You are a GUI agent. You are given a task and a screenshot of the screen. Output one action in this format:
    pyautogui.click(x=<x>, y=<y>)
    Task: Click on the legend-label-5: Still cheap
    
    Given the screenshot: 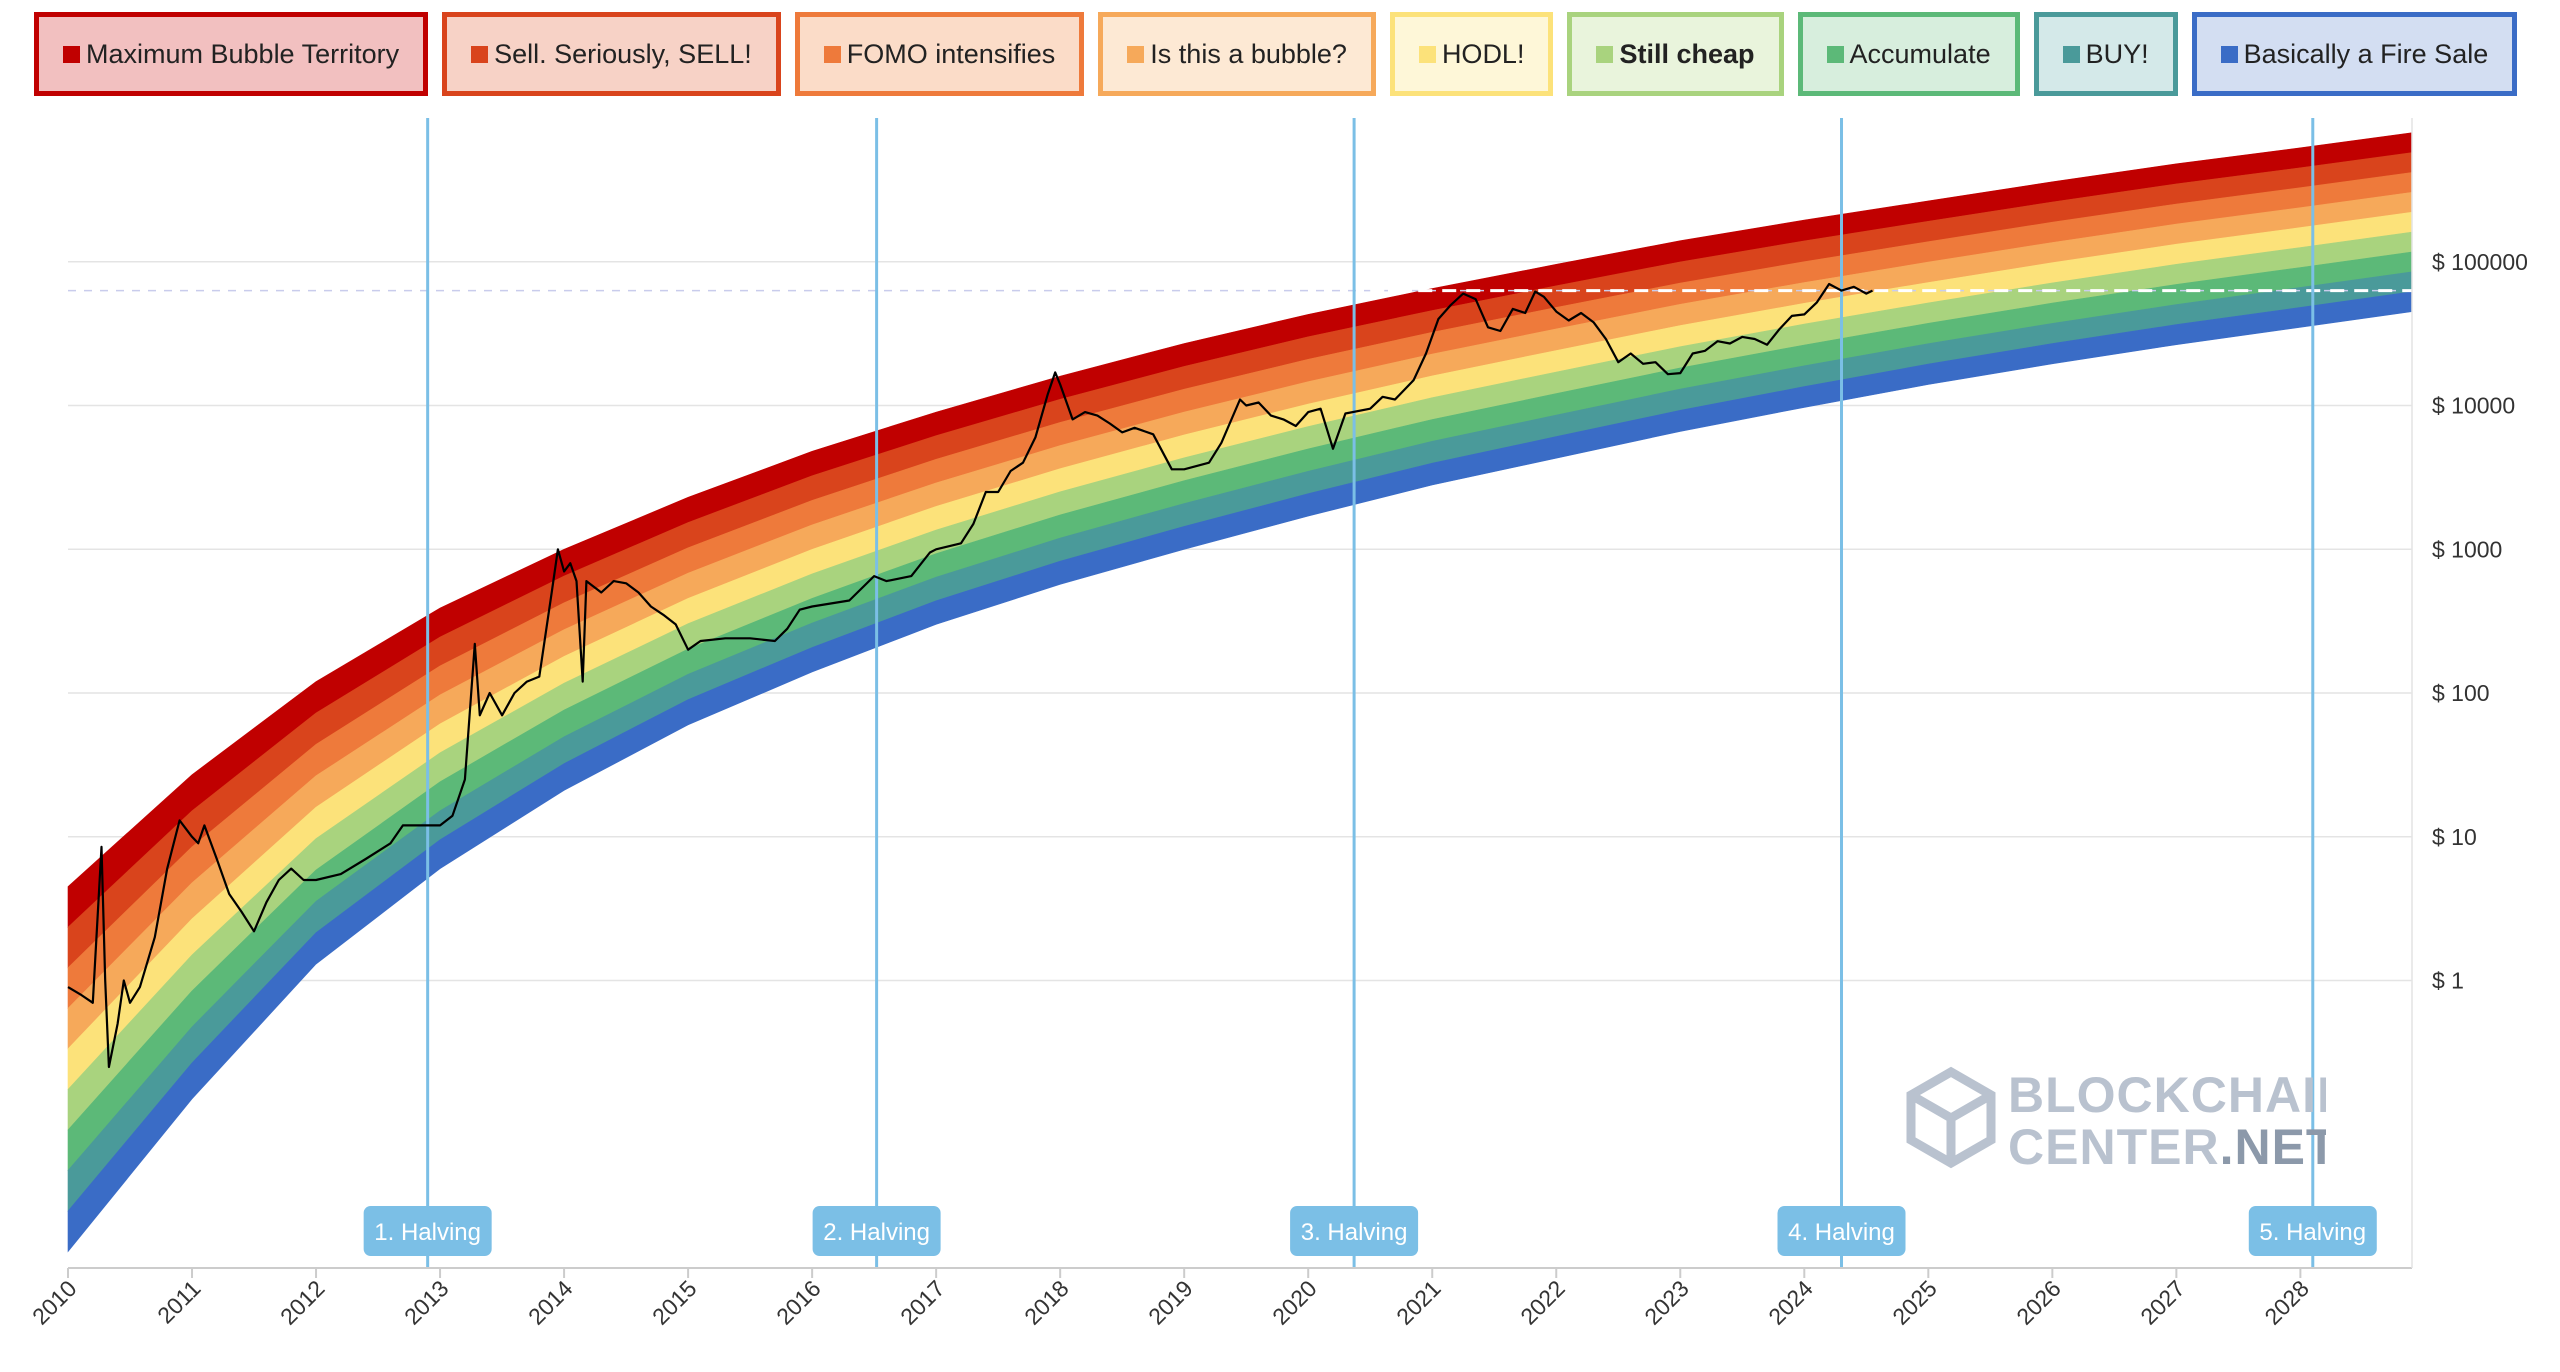 What is the action you would take?
    pyautogui.click(x=1687, y=53)
    